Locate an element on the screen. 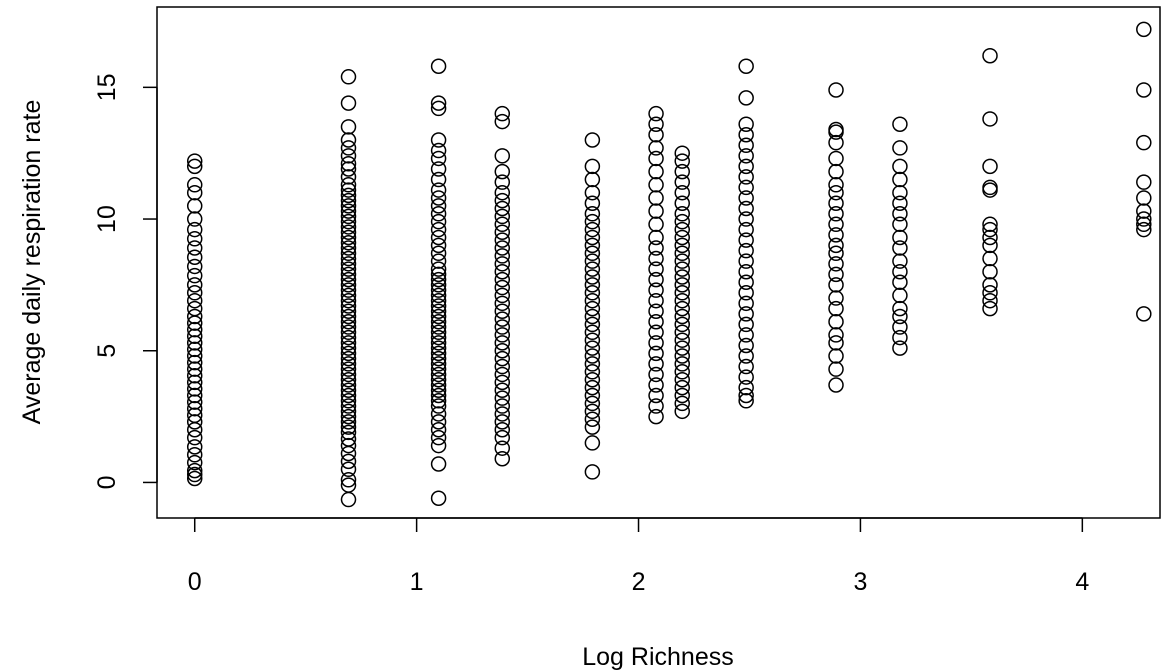 The height and width of the screenshot is (672, 1161). y-axis: 0 5 10 15 is located at coordinates (125, 281).